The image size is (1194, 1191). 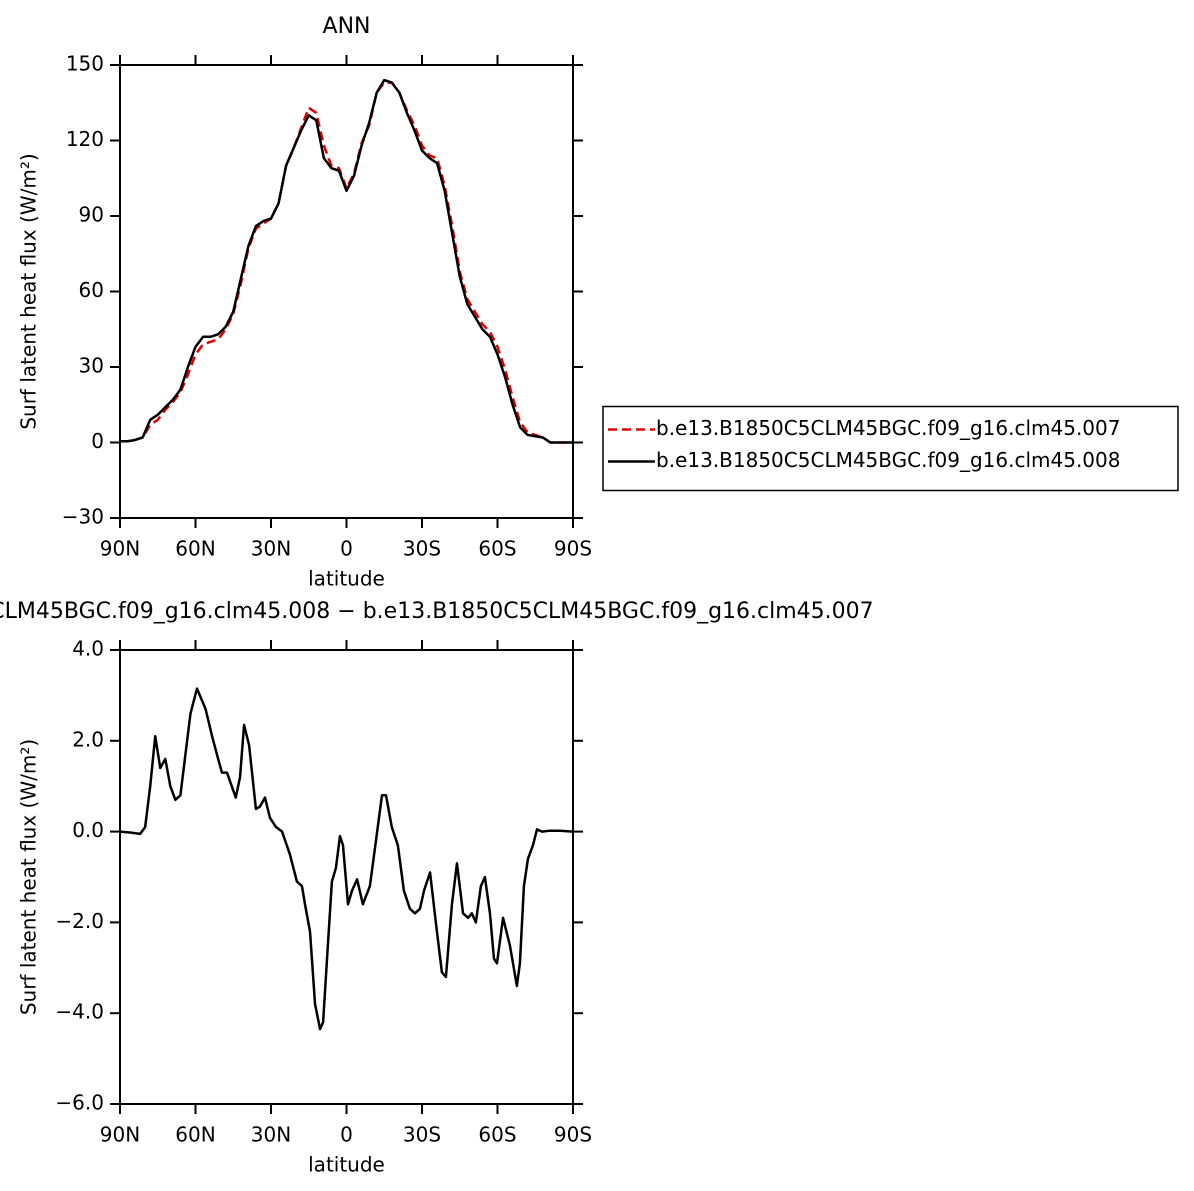 I want to click on y-tick-label: −30, so click(x=83, y=517).